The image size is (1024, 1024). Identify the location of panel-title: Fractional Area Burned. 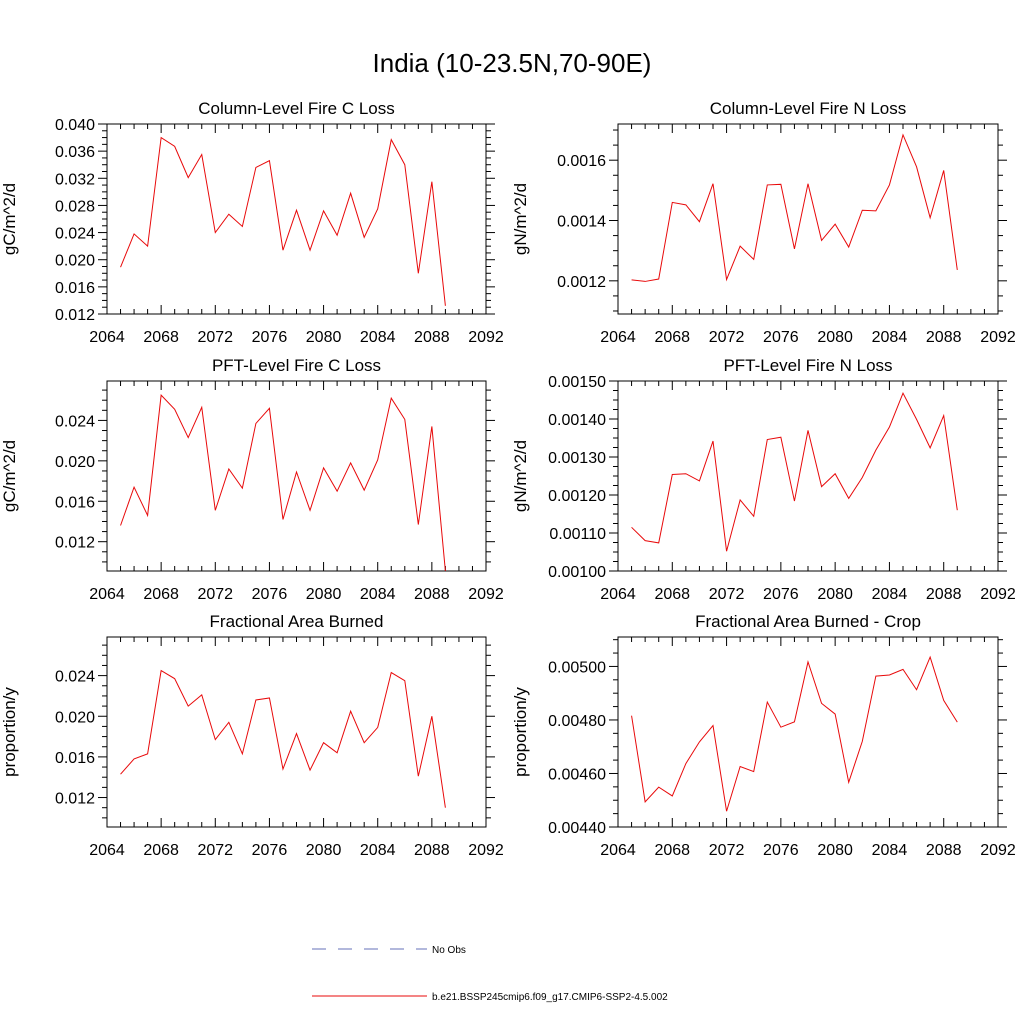
(297, 621).